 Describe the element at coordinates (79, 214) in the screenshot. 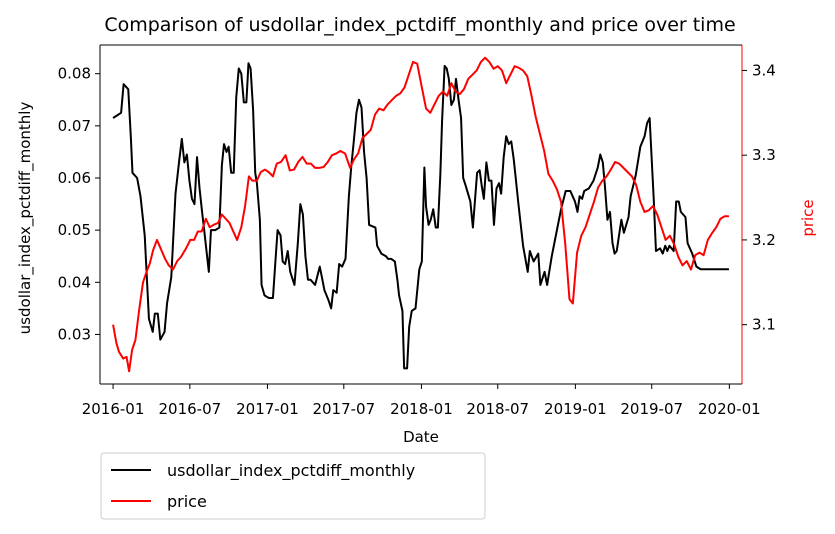

I see `left-y-axis: 0.03 0.04 0.05 0.06 0.07 0.08` at that location.